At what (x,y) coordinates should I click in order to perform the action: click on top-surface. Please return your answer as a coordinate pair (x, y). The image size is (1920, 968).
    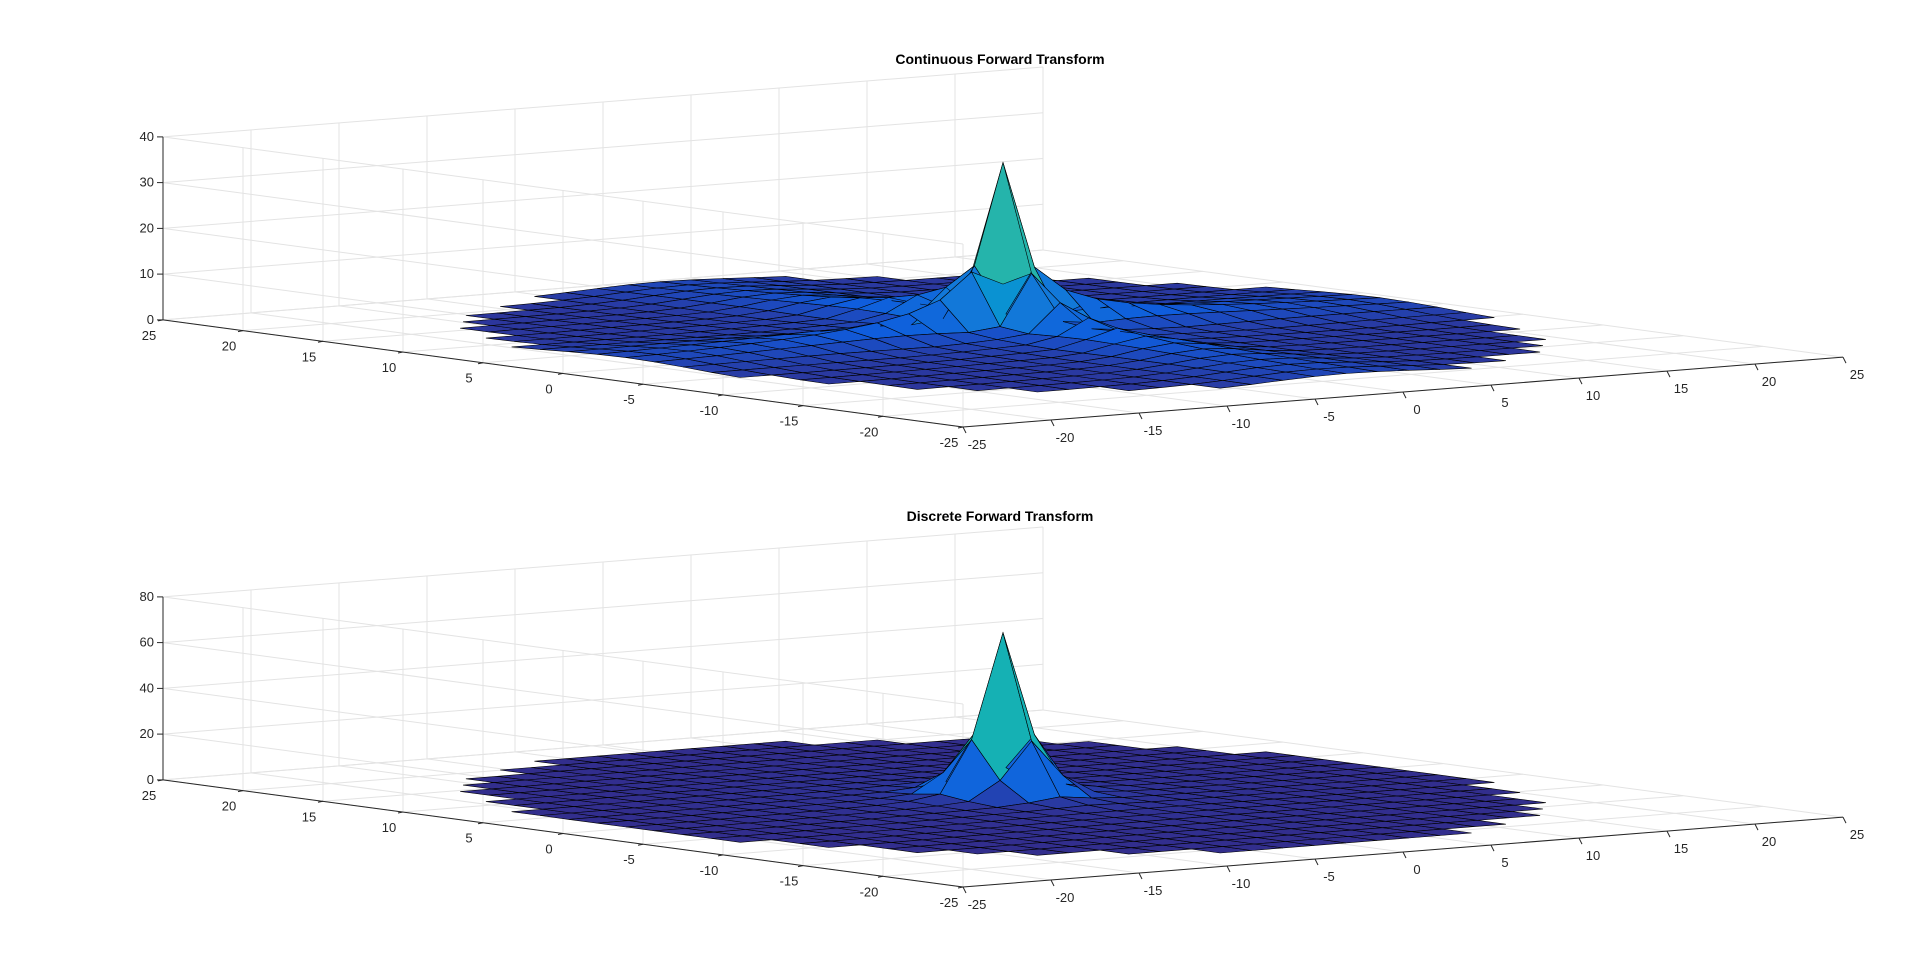
    Looking at the image, I should click on (1003, 277).